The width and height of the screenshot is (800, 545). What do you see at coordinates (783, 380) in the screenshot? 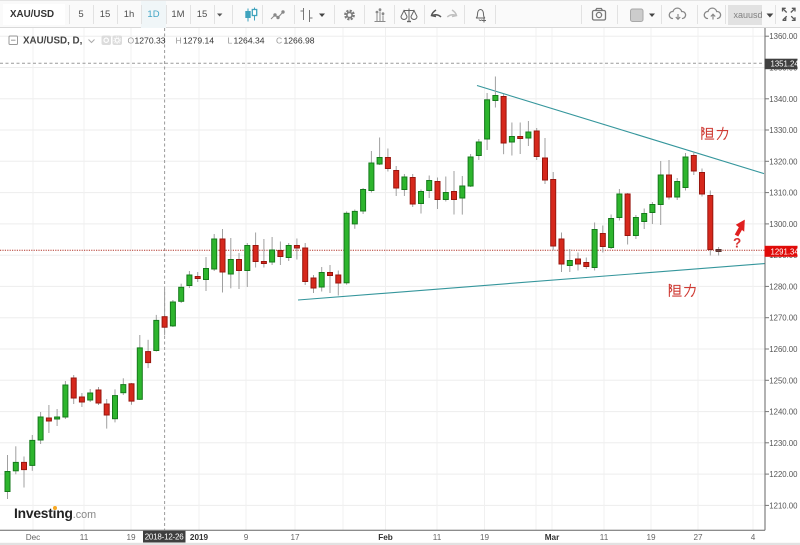
I see `svg-text: 1250.00` at bounding box center [783, 380].